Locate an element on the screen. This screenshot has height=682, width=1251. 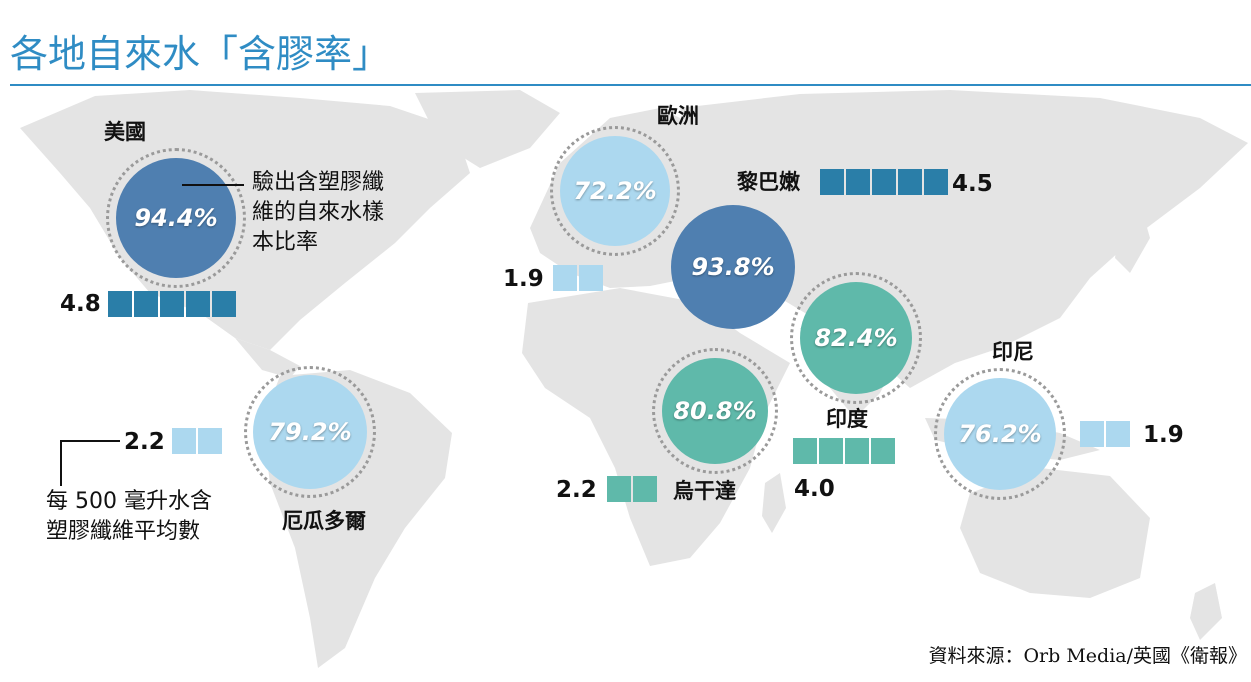
greenland-landmass is located at coordinates (487, 129).